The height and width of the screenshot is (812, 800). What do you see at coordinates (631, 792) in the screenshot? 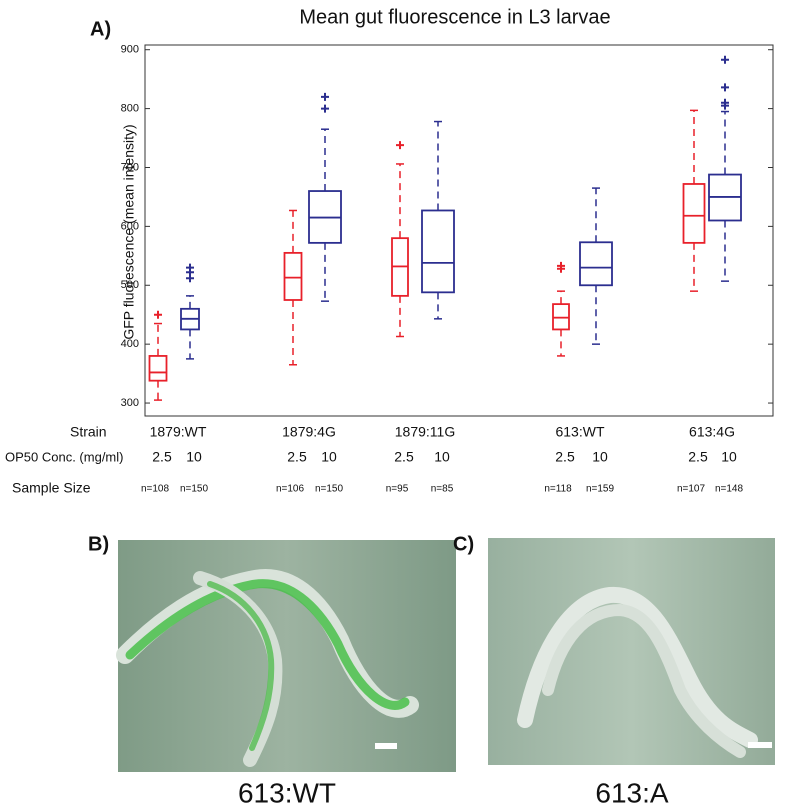
I see `image-caption: 613:A` at bounding box center [631, 792].